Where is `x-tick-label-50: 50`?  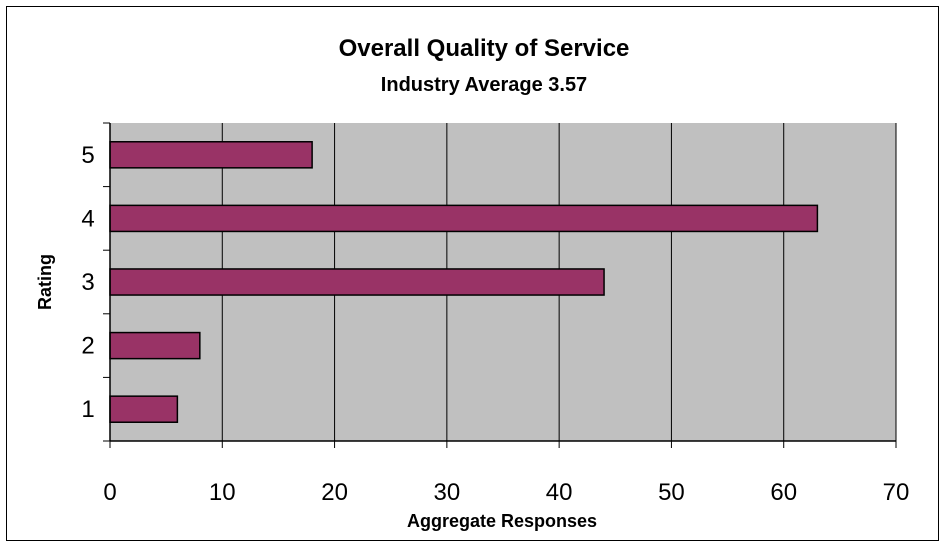
x-tick-label-50: 50 is located at coordinates (671, 492).